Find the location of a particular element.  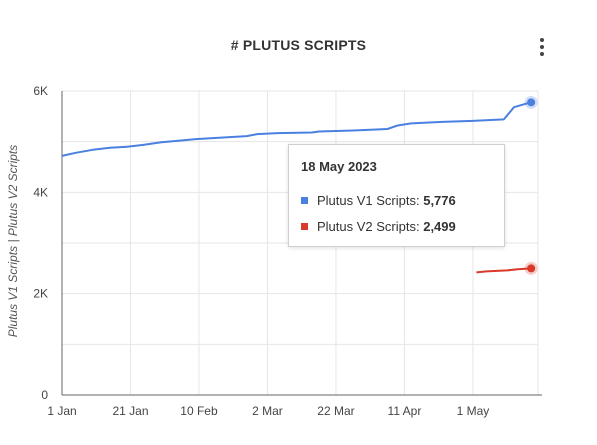

x-tick-label: 1 Jan is located at coordinates (61, 411).